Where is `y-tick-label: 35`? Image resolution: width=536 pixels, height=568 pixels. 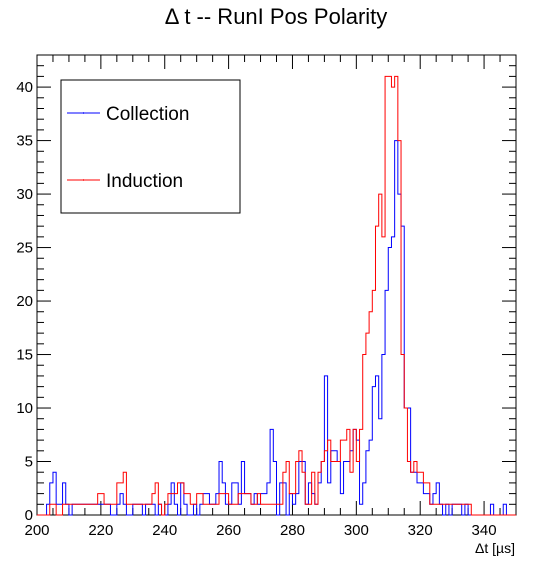
y-tick-label: 35 is located at coordinates (24, 141).